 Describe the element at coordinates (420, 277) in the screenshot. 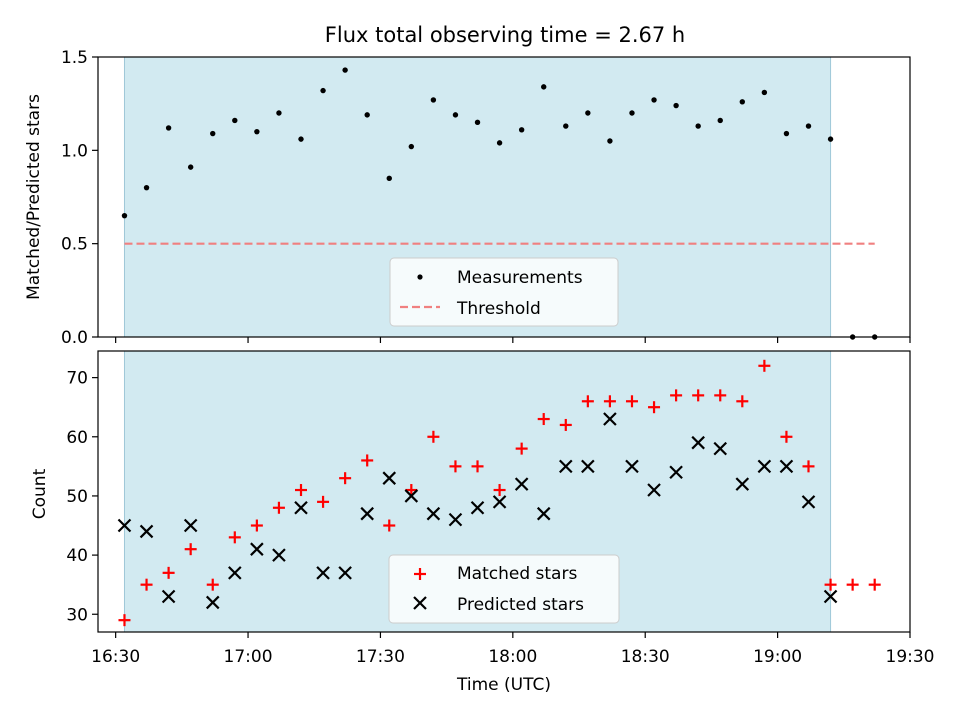

I see `legend-measurements-marker` at that location.